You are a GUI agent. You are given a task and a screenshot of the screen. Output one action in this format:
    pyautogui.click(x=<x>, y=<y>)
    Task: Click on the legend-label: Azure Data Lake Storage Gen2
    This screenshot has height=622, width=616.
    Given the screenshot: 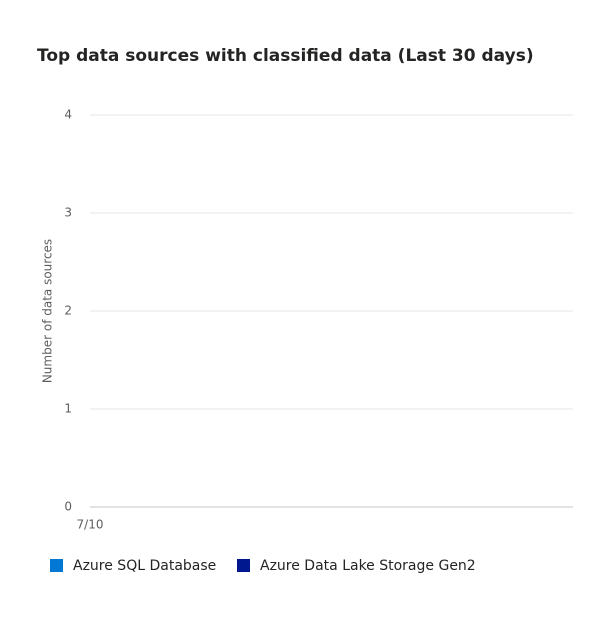 What is the action you would take?
    pyautogui.click(x=368, y=566)
    